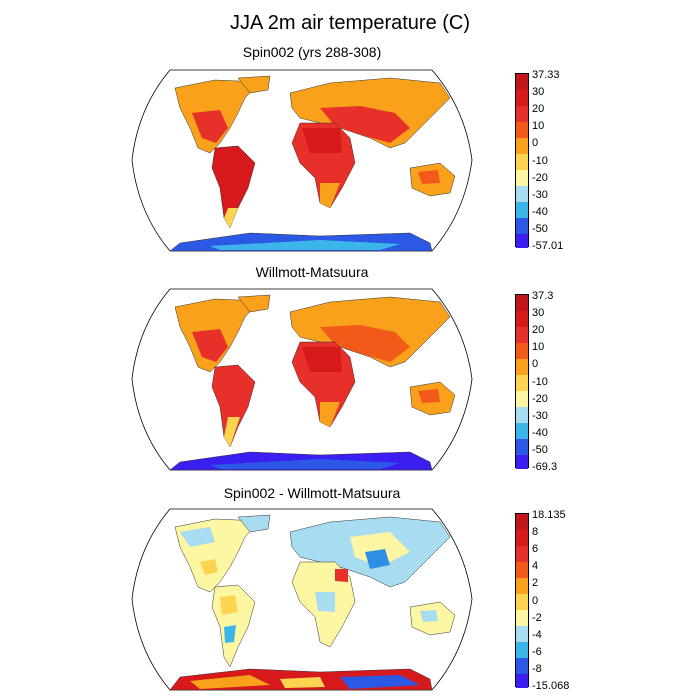  What do you see at coordinates (537, 618) in the screenshot?
I see `cb3-label: -2` at bounding box center [537, 618].